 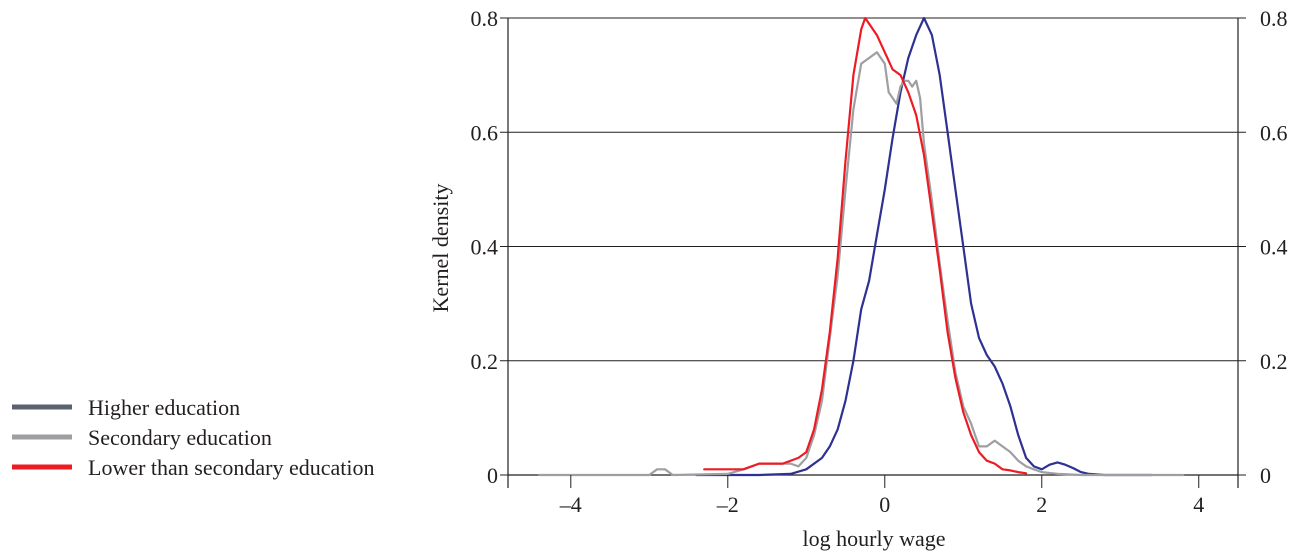 I want to click on y-tick-label-left-4: 0.8, so click(x=485, y=18).